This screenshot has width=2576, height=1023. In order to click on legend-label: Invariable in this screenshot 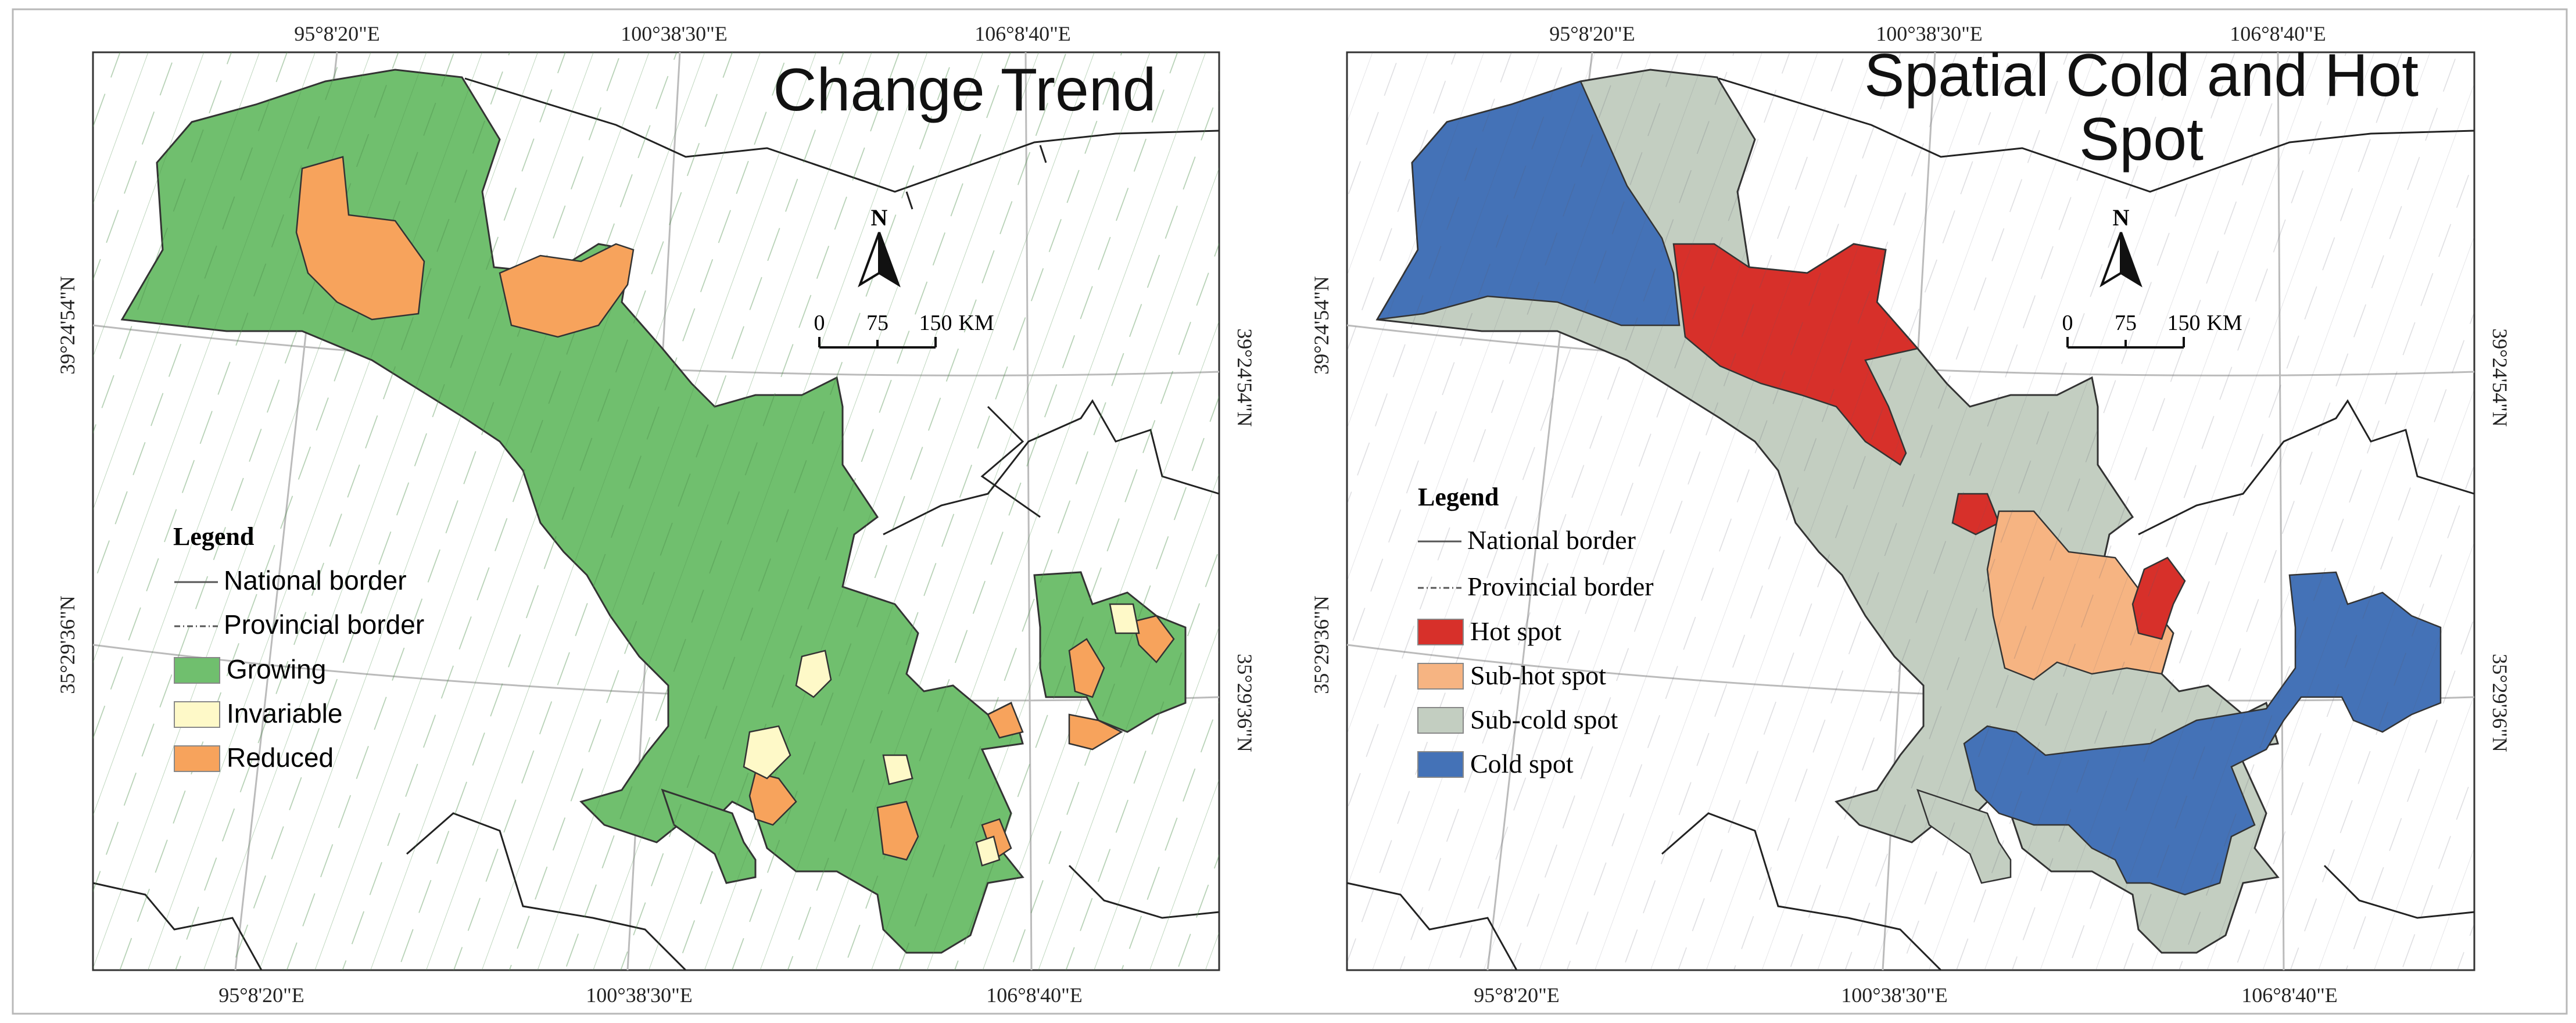, I will do `click(284, 713)`.